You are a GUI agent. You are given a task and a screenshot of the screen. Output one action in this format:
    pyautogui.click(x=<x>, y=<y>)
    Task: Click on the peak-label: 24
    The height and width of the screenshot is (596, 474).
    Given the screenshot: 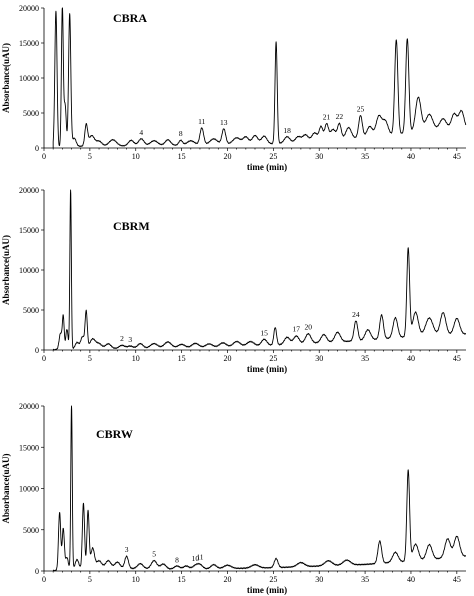 What is the action you would take?
    pyautogui.click(x=356, y=314)
    